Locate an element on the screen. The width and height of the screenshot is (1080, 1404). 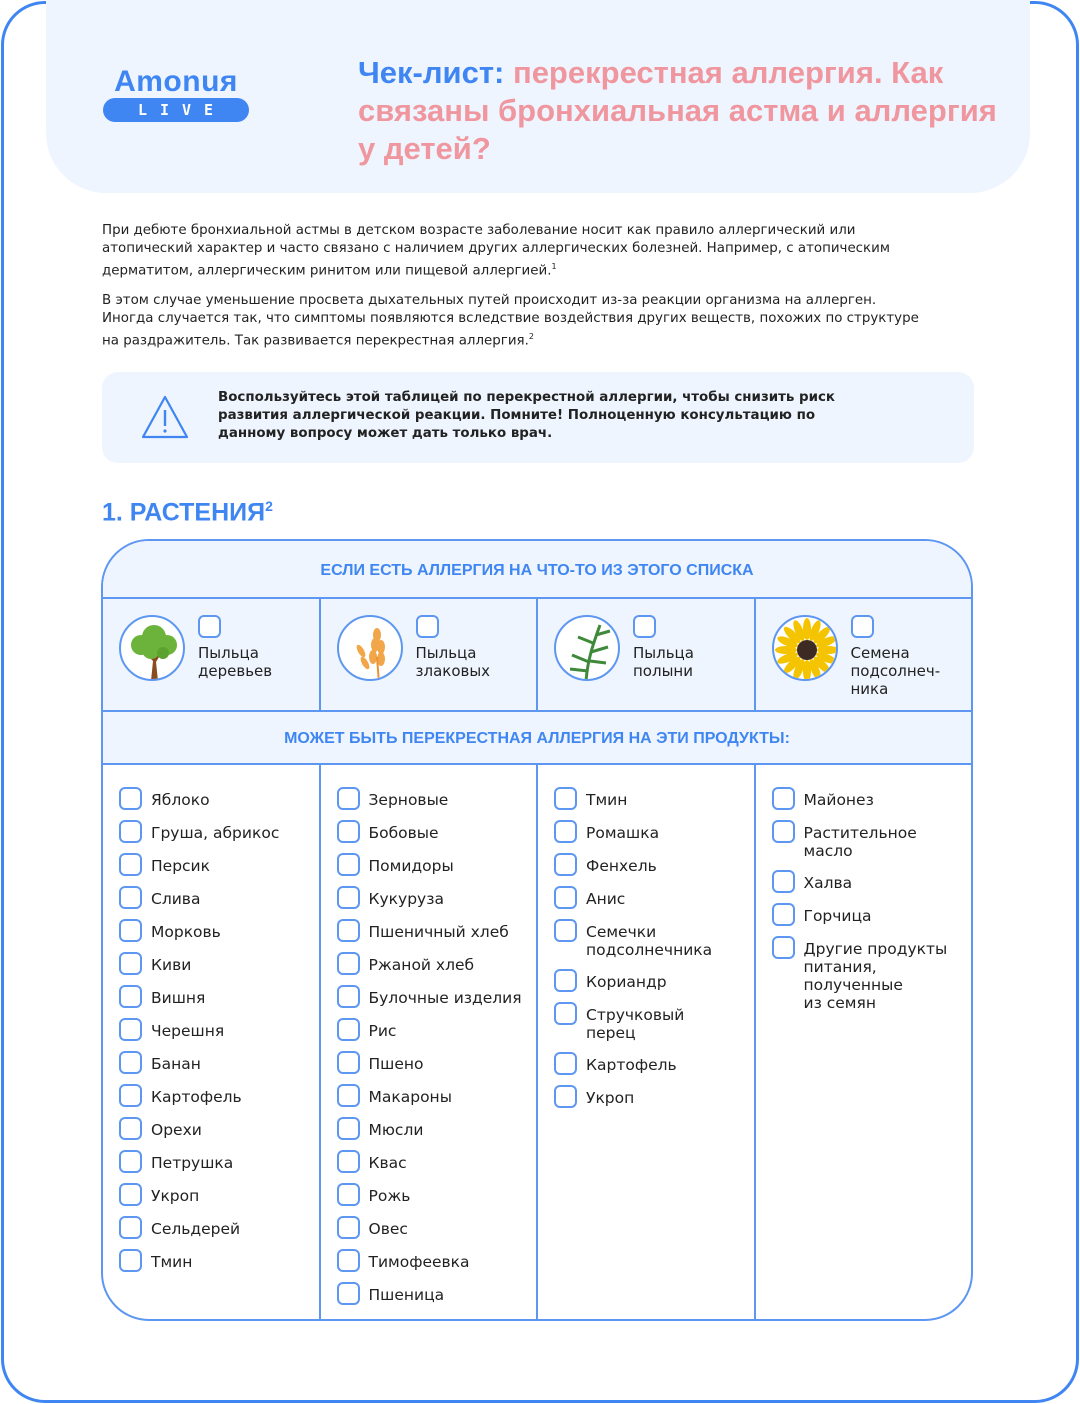
allergen-category: Пыльца деревьев is located at coordinates (212, 654).